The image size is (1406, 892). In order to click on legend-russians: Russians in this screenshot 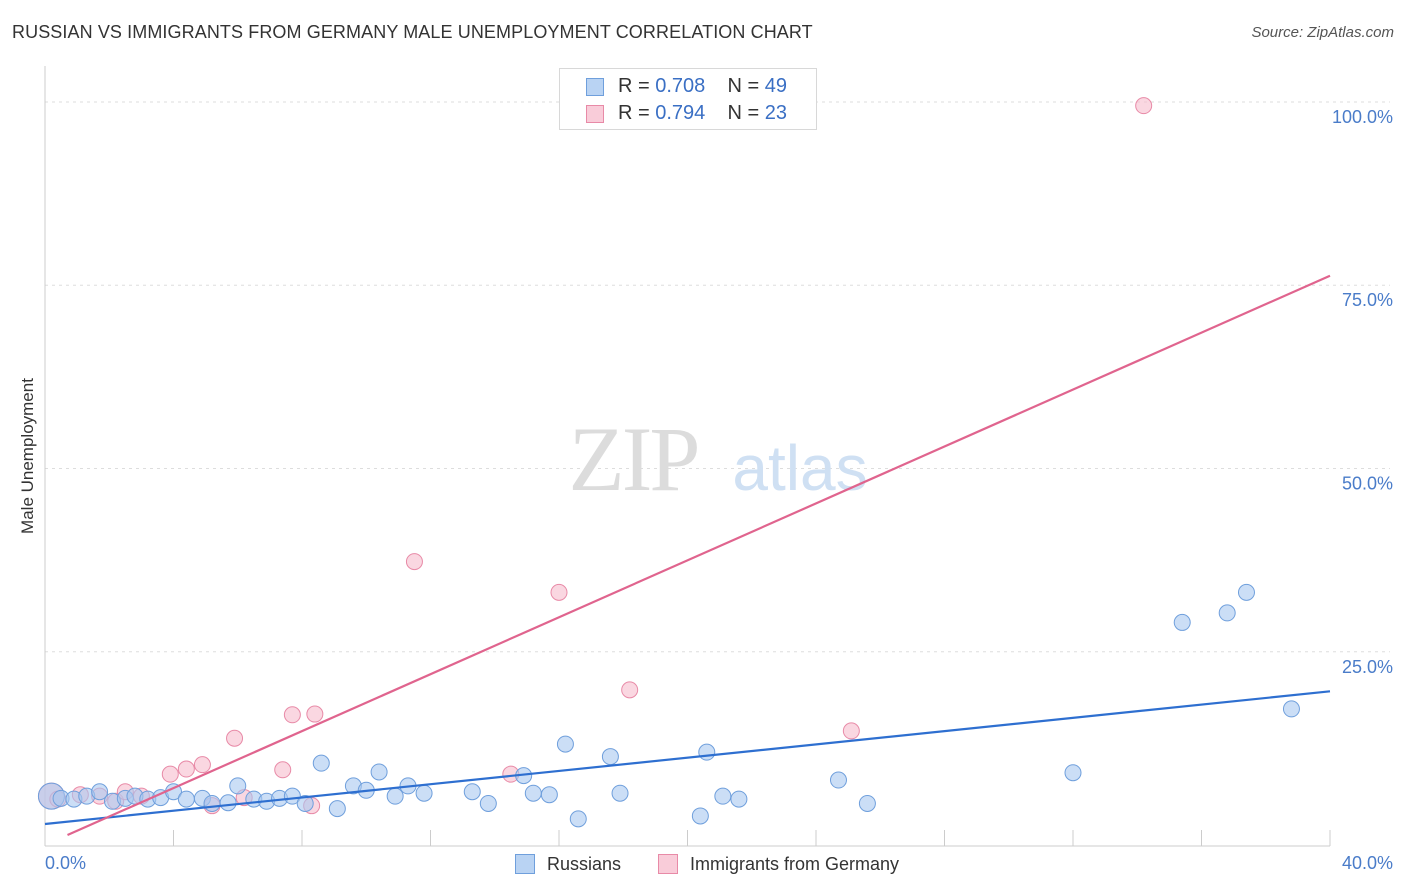, I will do `click(568, 864)`.